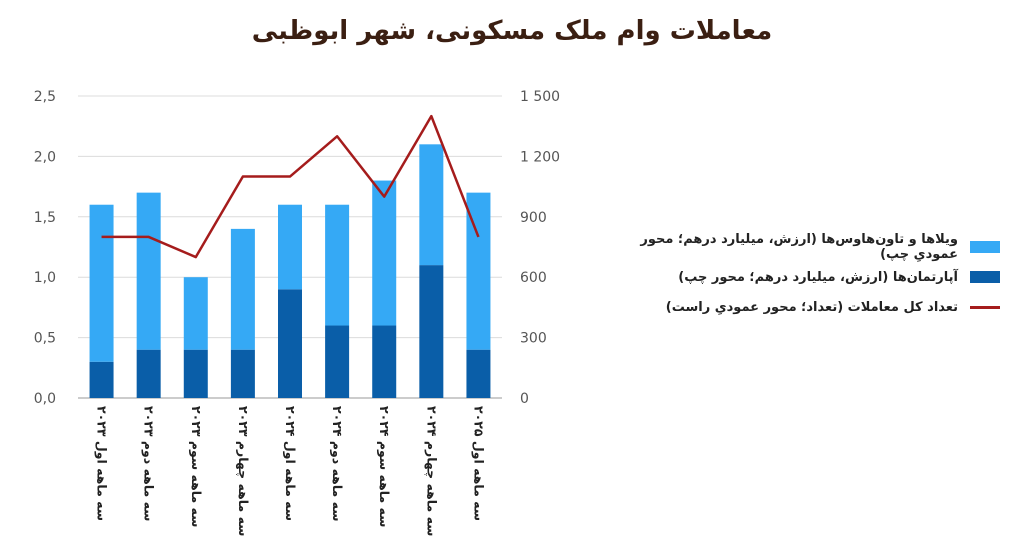  What do you see at coordinates (45, 157) in the screenshot?
I see `y-left-tick-label: 2,0` at bounding box center [45, 157].